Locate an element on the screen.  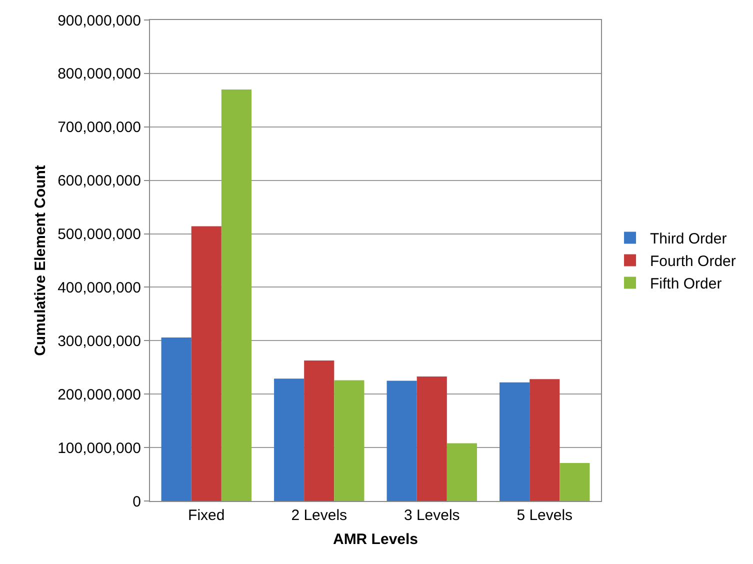
y-axis-title: Cumulative Element Count is located at coordinates (40, 260).